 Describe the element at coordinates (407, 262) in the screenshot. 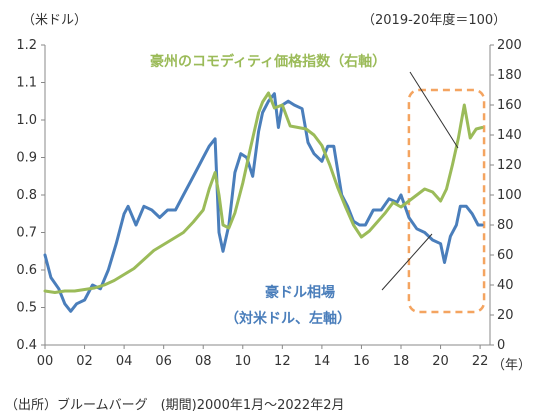

I see `aud-leader-line` at that location.